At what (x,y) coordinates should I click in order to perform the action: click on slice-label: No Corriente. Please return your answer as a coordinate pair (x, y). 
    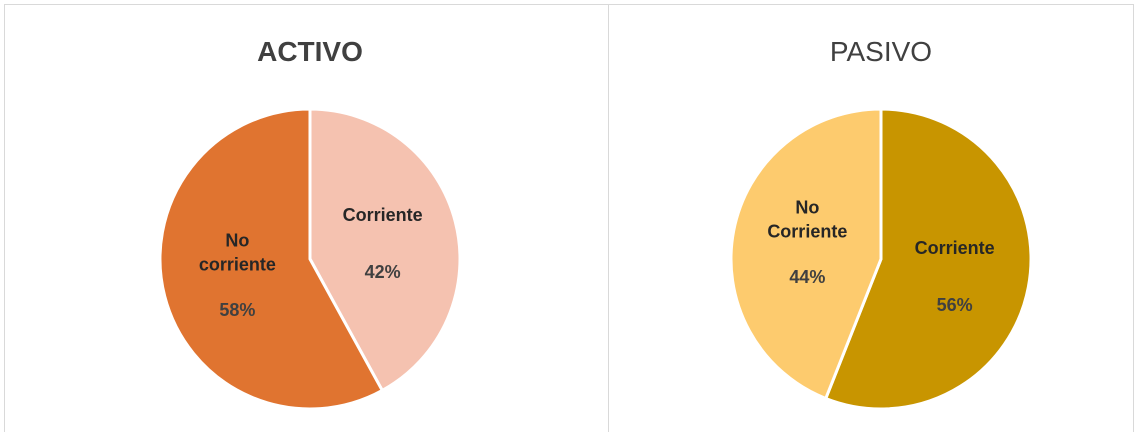
    Looking at the image, I should click on (807, 219).